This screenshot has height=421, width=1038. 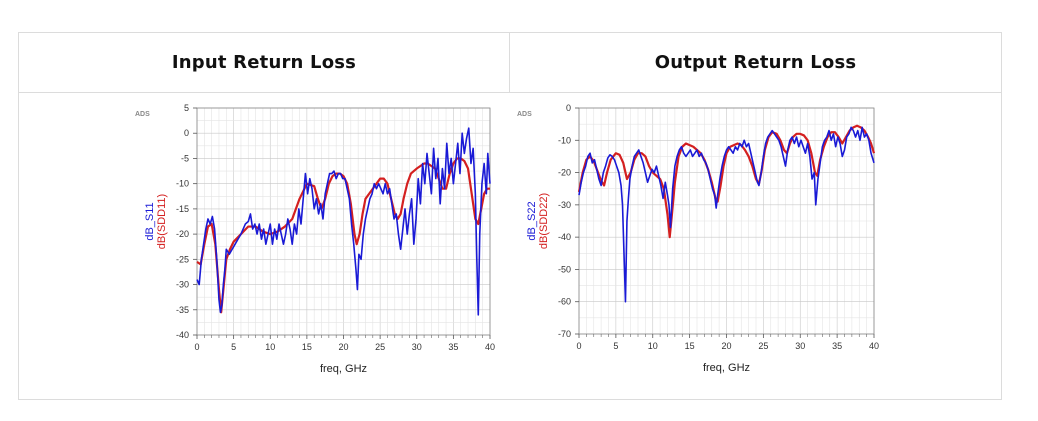 What do you see at coordinates (755, 62) in the screenshot?
I see `output-return-loss-title: Output Return Loss` at bounding box center [755, 62].